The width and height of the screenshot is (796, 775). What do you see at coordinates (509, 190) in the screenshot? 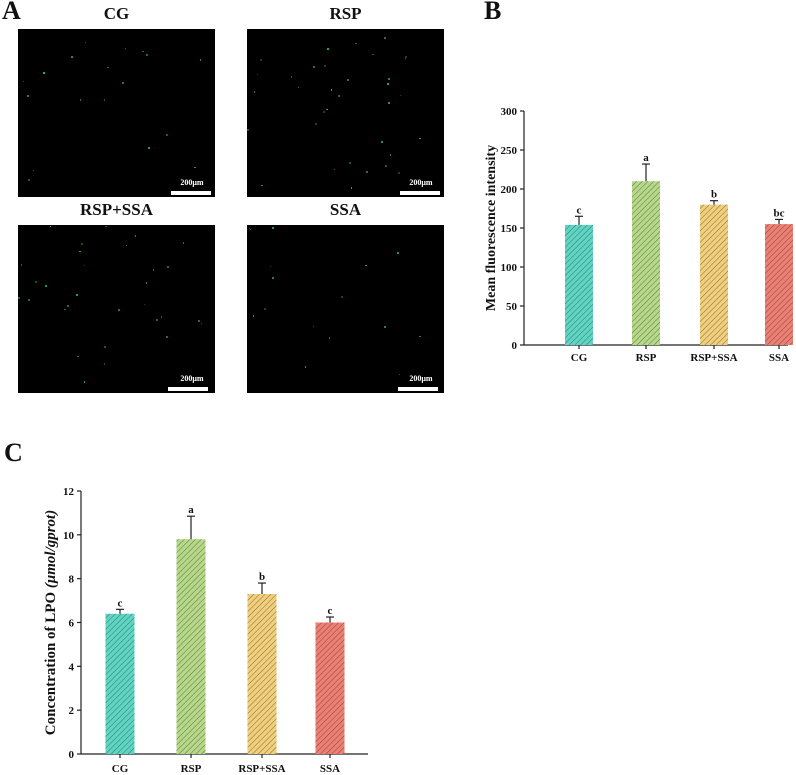
I see `y-tick-label: 200` at bounding box center [509, 190].